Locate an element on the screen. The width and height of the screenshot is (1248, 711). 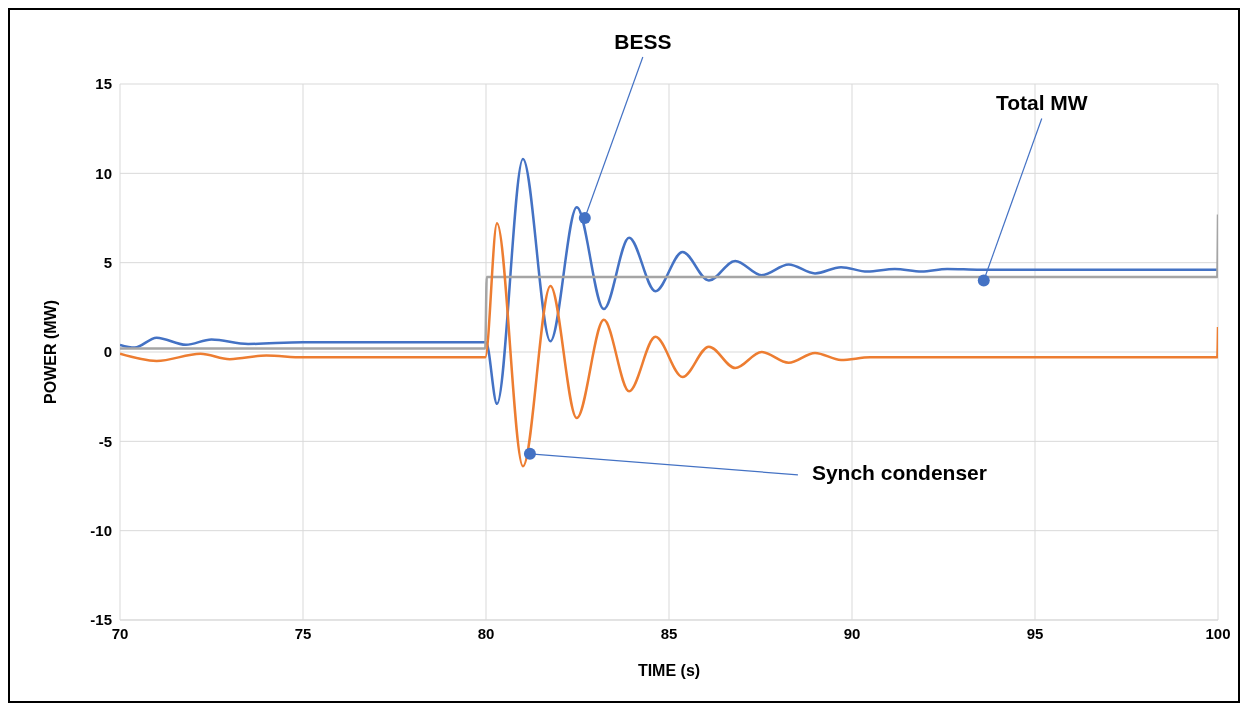
annotation: Synch condenser is located at coordinates (899, 473).